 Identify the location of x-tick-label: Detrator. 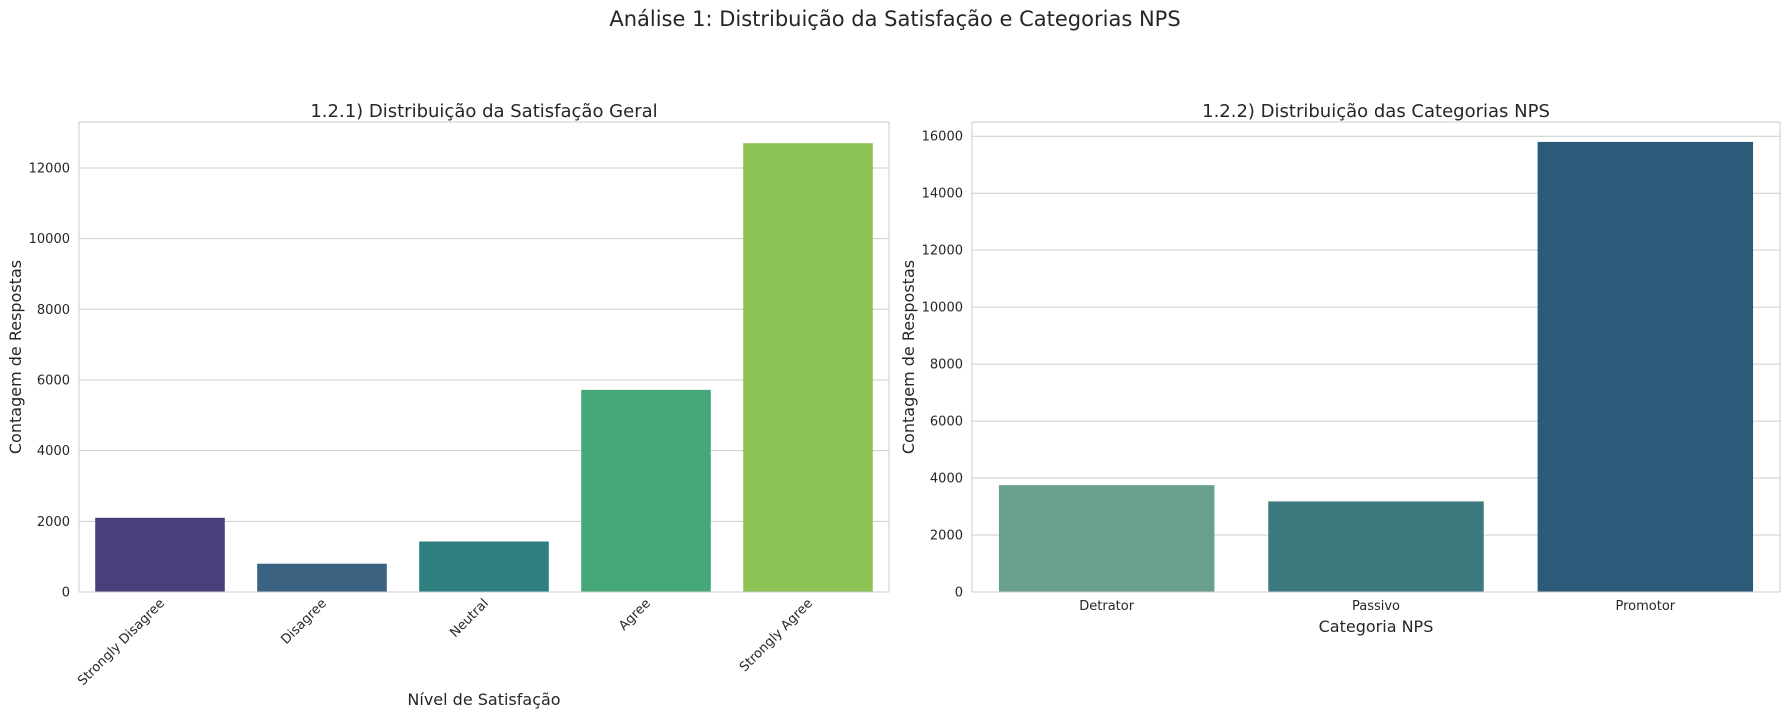
(1106, 606).